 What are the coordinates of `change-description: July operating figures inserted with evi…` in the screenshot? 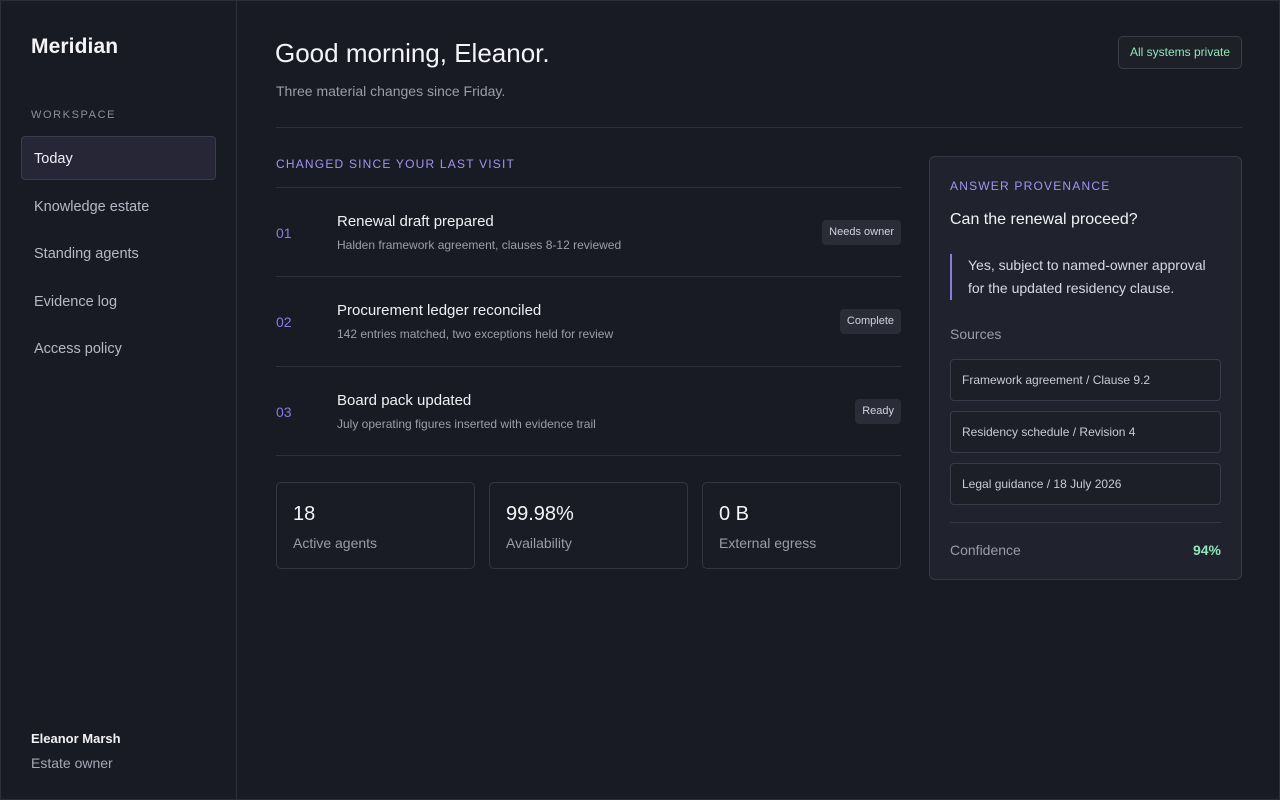 It's located at (466, 423).